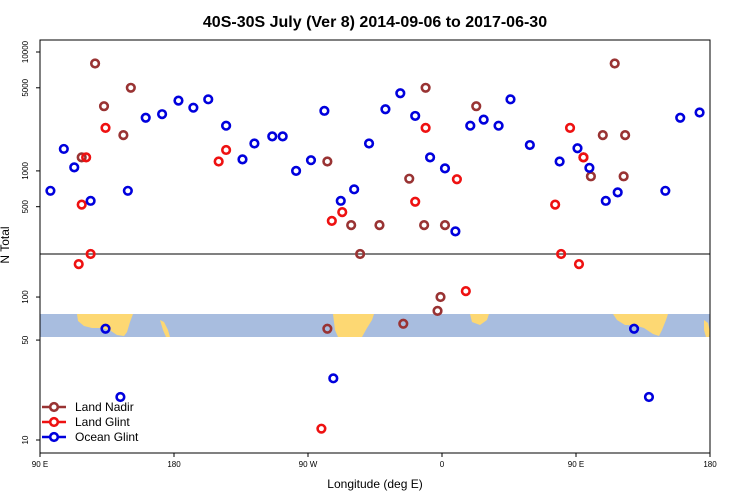  I want to click on legend-marker-land-glint, so click(54, 422).